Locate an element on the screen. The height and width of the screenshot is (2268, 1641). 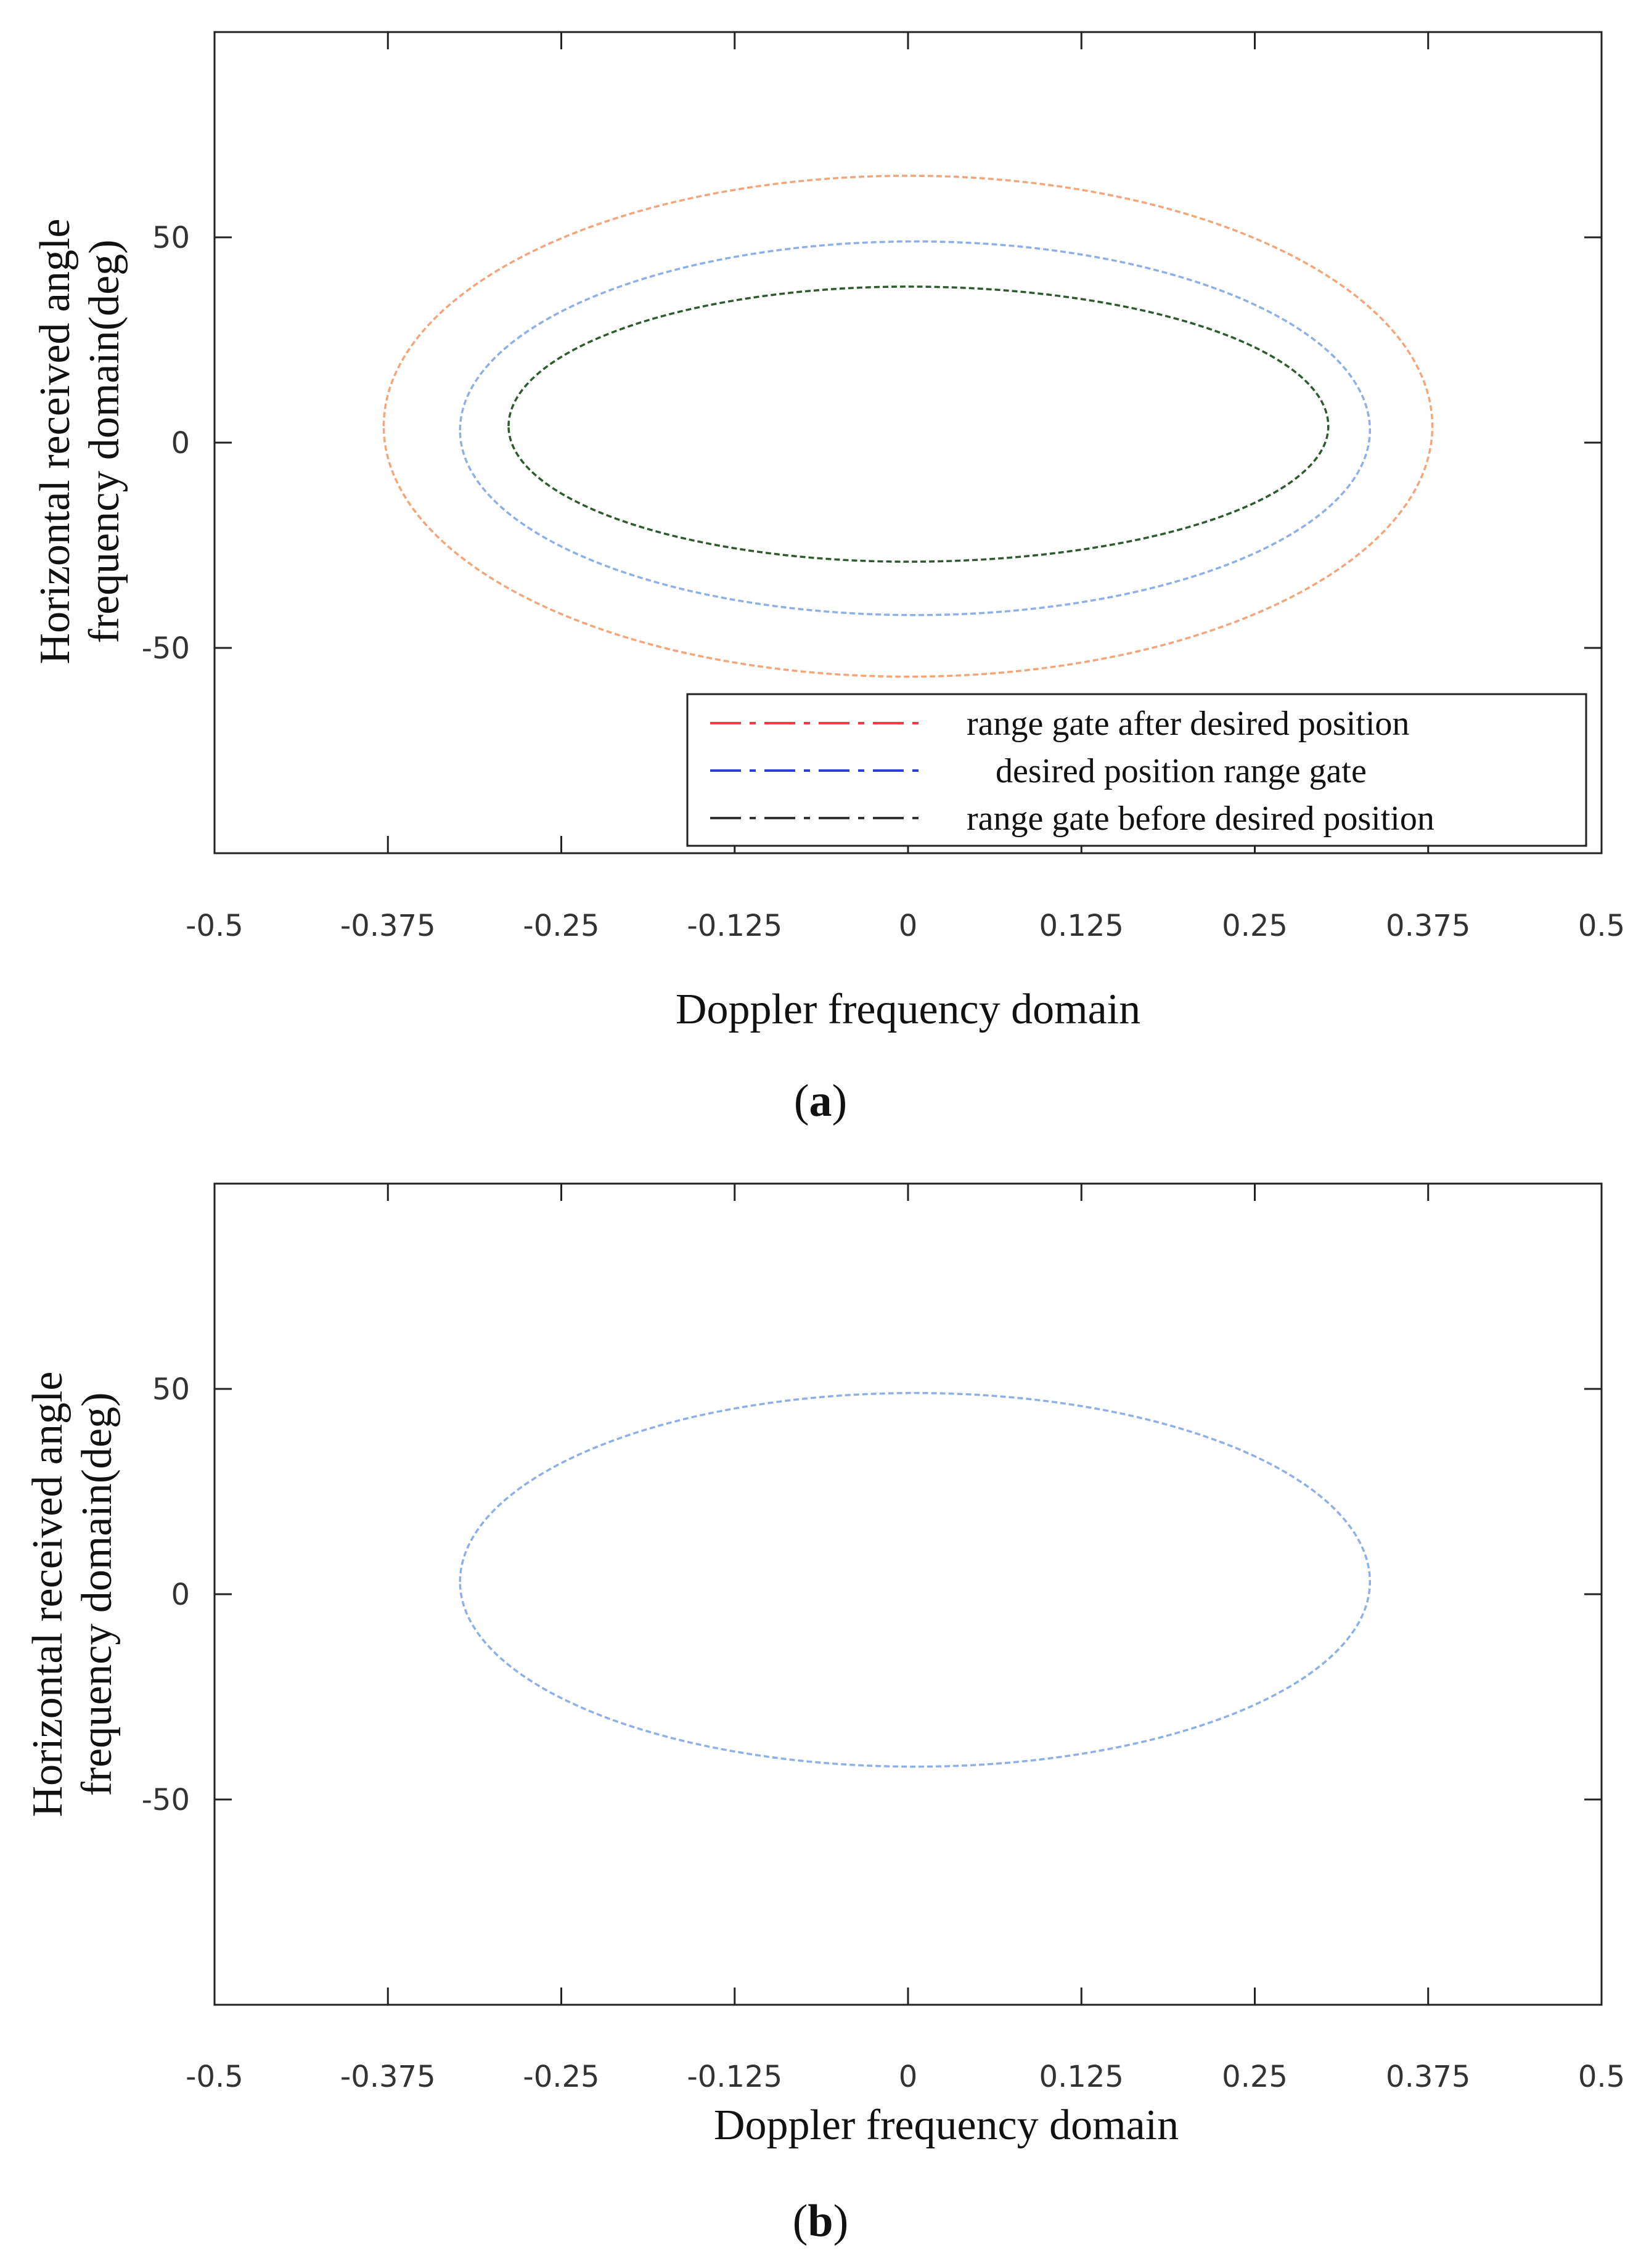
panel-label-a: (a) is located at coordinates (820, 1101).